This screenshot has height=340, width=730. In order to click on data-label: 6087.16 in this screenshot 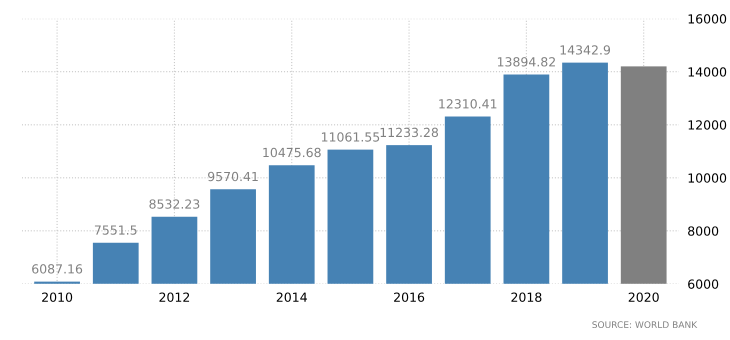, I will do `click(57, 269)`.